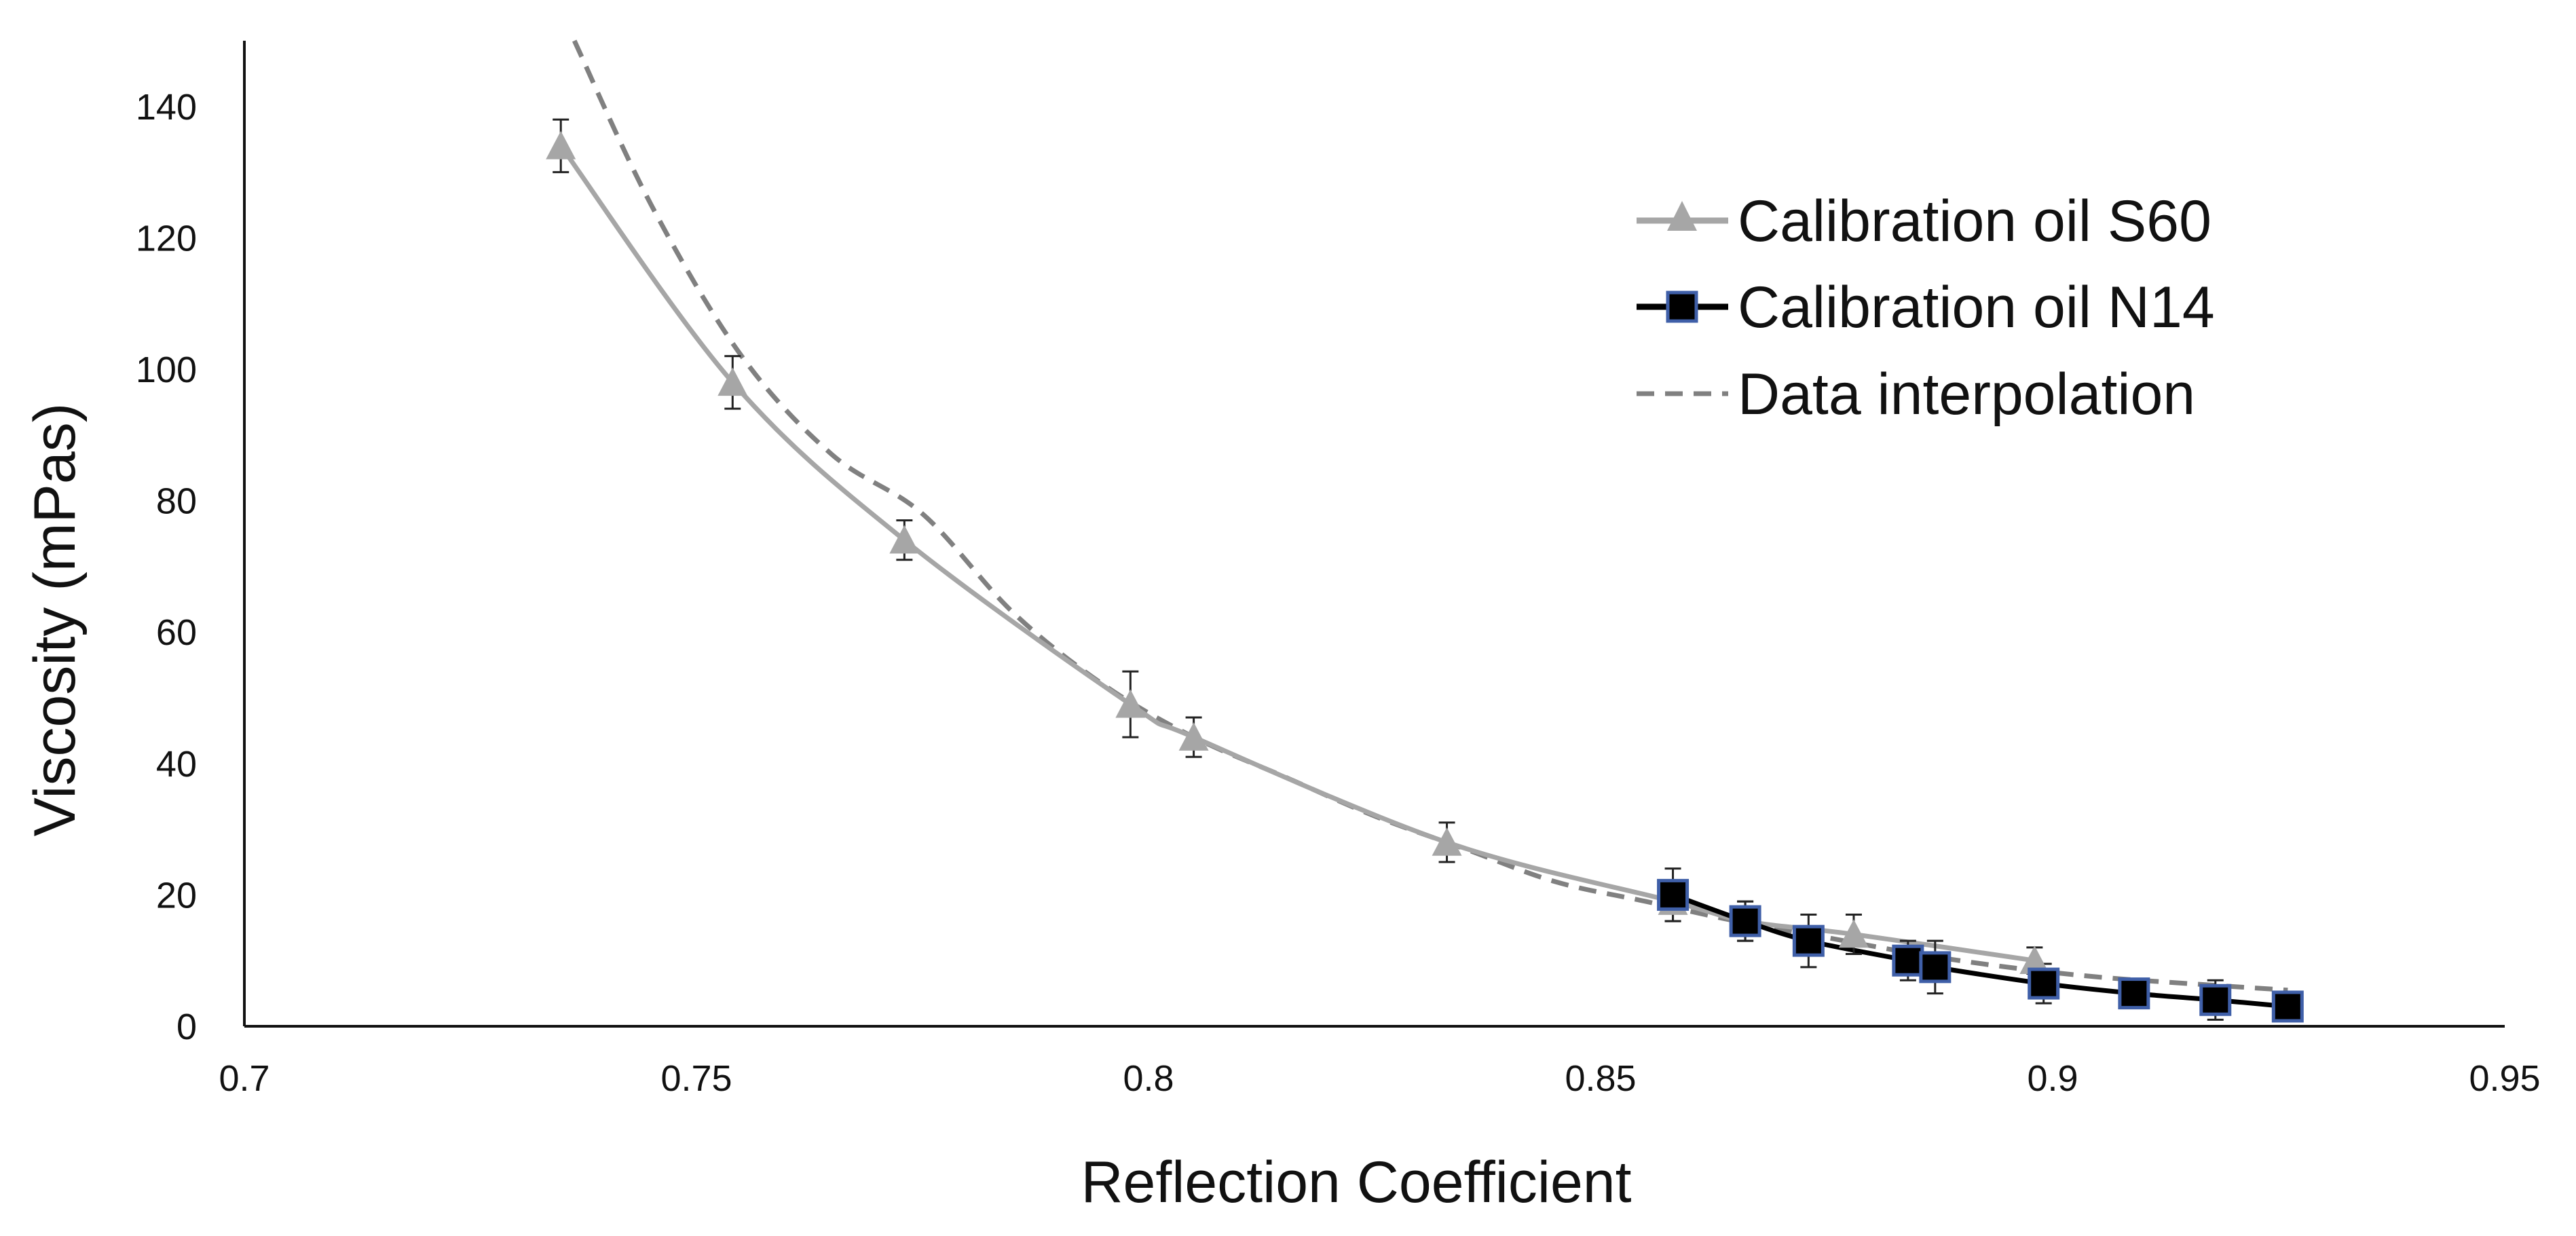 This screenshot has height=1236, width=2576. What do you see at coordinates (2052, 1078) in the screenshot?
I see `x-tick-label: 0.9` at bounding box center [2052, 1078].